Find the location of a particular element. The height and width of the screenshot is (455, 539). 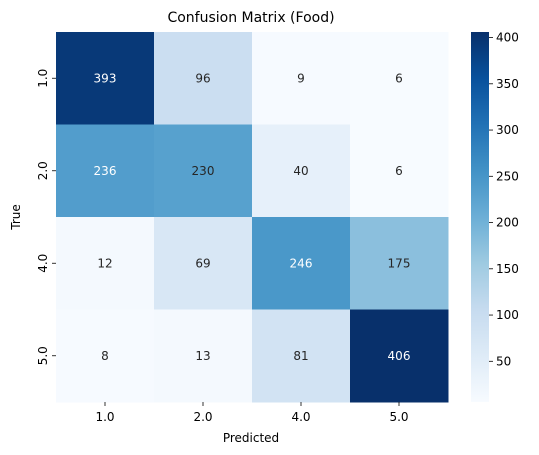

y-tick-label-3: 5.0 is located at coordinates (43, 355).